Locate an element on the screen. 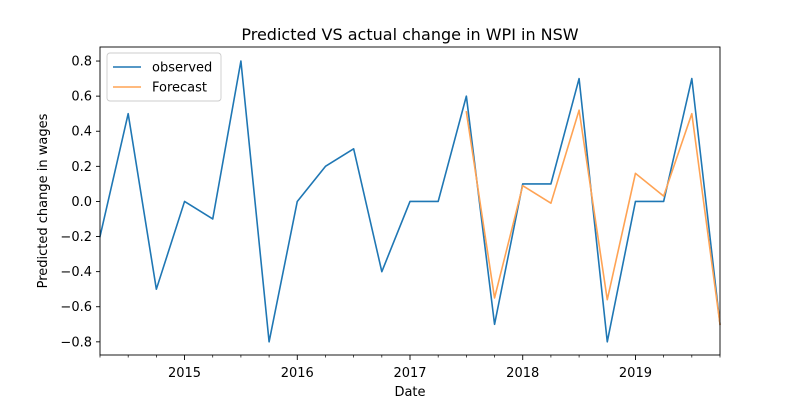 This screenshot has height=404, width=800. y-axis-label: Predicted change in wages is located at coordinates (43, 200).